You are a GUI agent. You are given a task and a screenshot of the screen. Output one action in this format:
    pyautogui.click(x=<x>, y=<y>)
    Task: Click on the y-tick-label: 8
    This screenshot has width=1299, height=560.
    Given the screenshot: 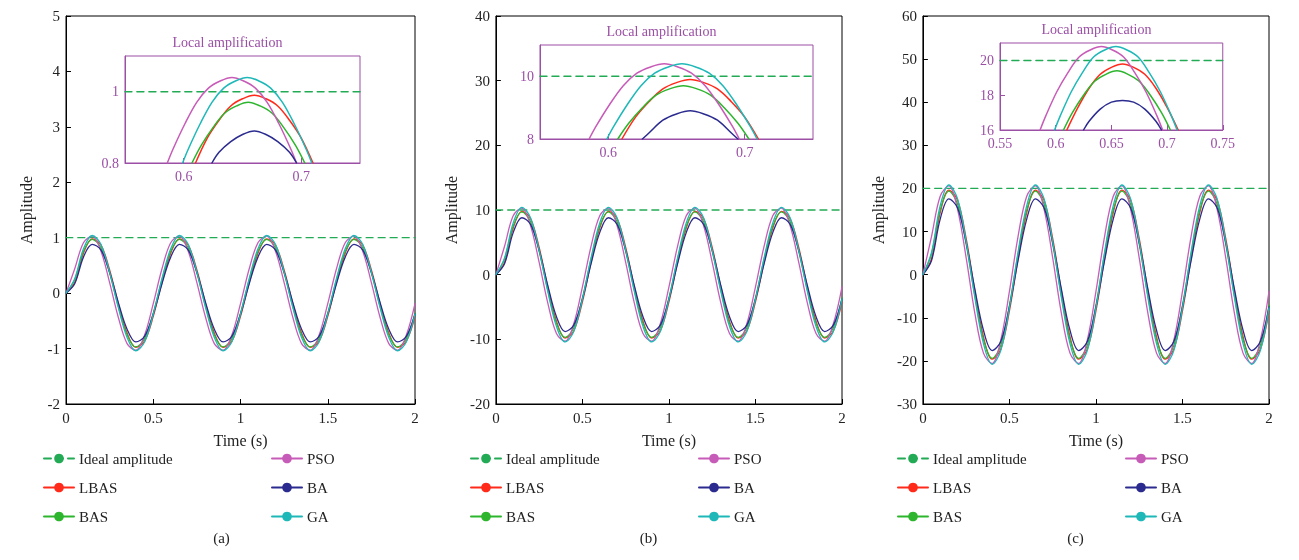 What is the action you would take?
    pyautogui.click(x=530, y=139)
    